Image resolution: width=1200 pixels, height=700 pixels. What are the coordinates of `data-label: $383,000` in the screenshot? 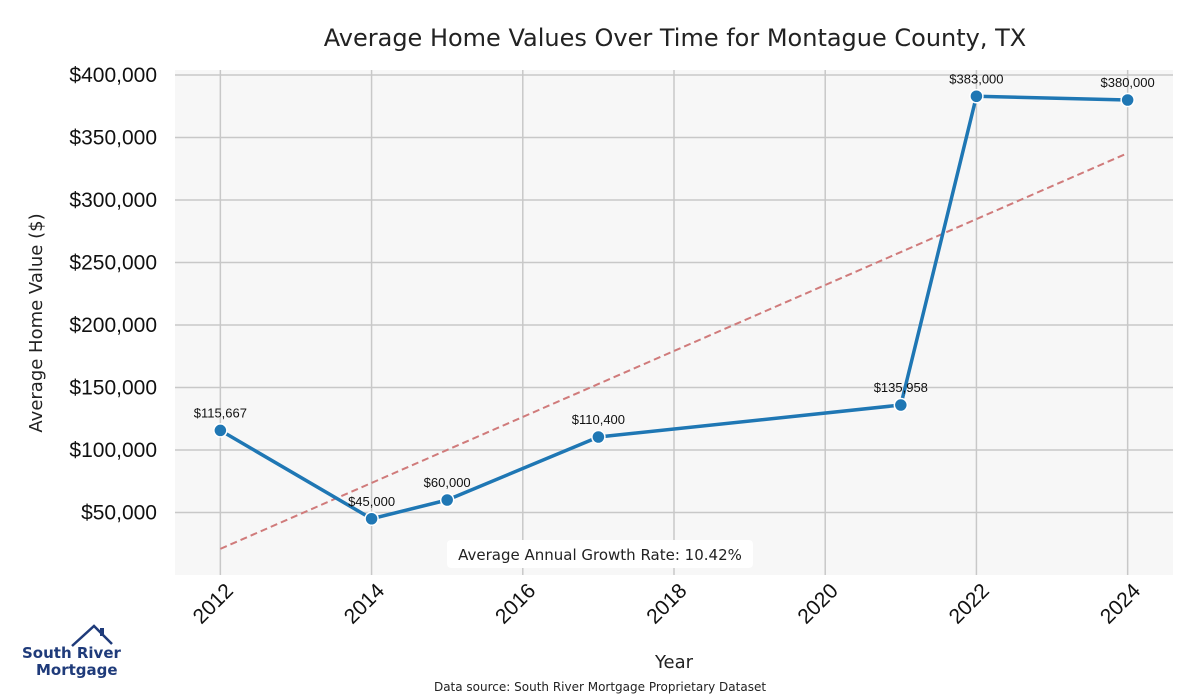 It's located at (976, 78).